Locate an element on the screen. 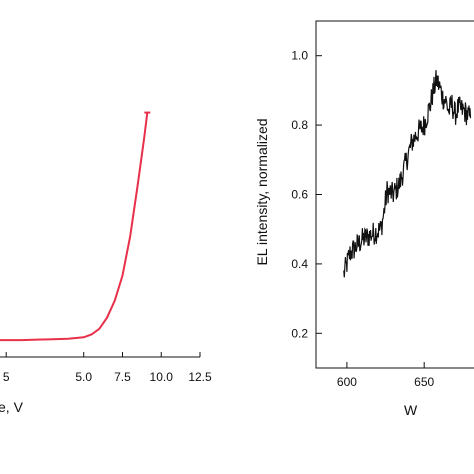 The width and height of the screenshot is (474, 474). right-y-tick-label: 1.0 is located at coordinates (299, 56).